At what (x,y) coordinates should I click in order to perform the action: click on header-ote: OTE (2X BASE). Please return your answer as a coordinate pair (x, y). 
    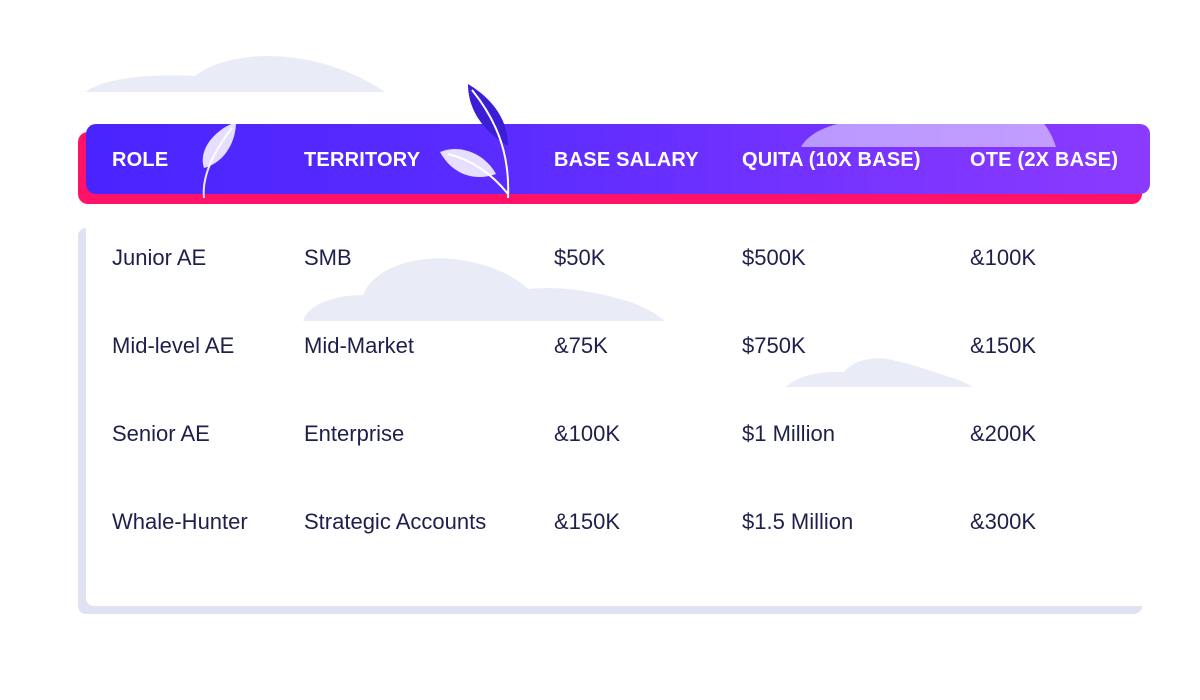
    Looking at the image, I should click on (1044, 160).